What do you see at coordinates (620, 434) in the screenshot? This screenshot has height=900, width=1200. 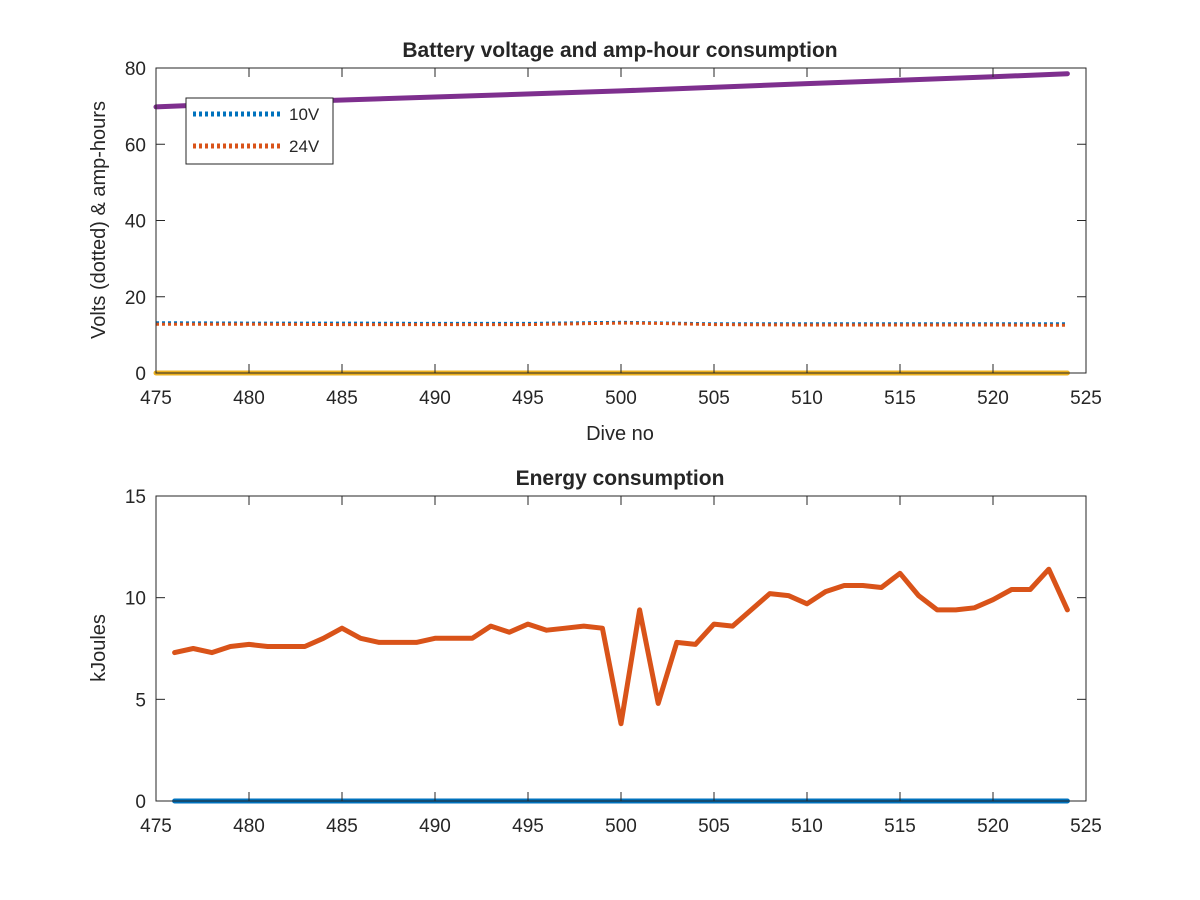 I see `x-axis-label: Dive no` at bounding box center [620, 434].